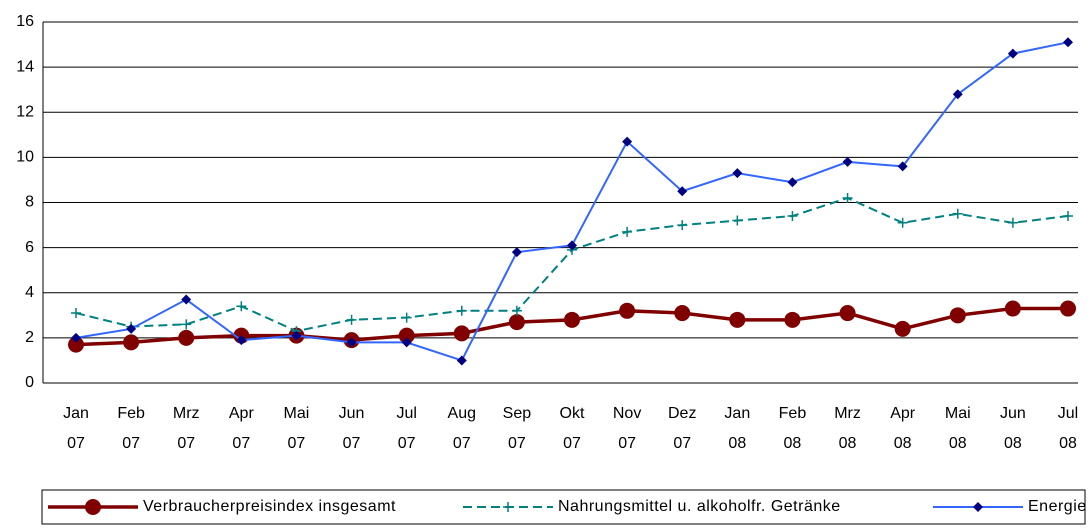  Describe the element at coordinates (297, 428) in the screenshot. I see `x-tick-label: Mai 07` at that location.